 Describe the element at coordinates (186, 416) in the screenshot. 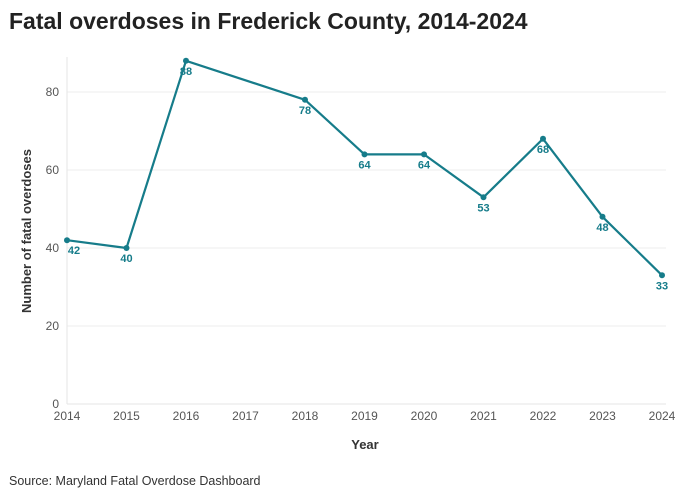

I see `x-tick-label: 2016` at that location.